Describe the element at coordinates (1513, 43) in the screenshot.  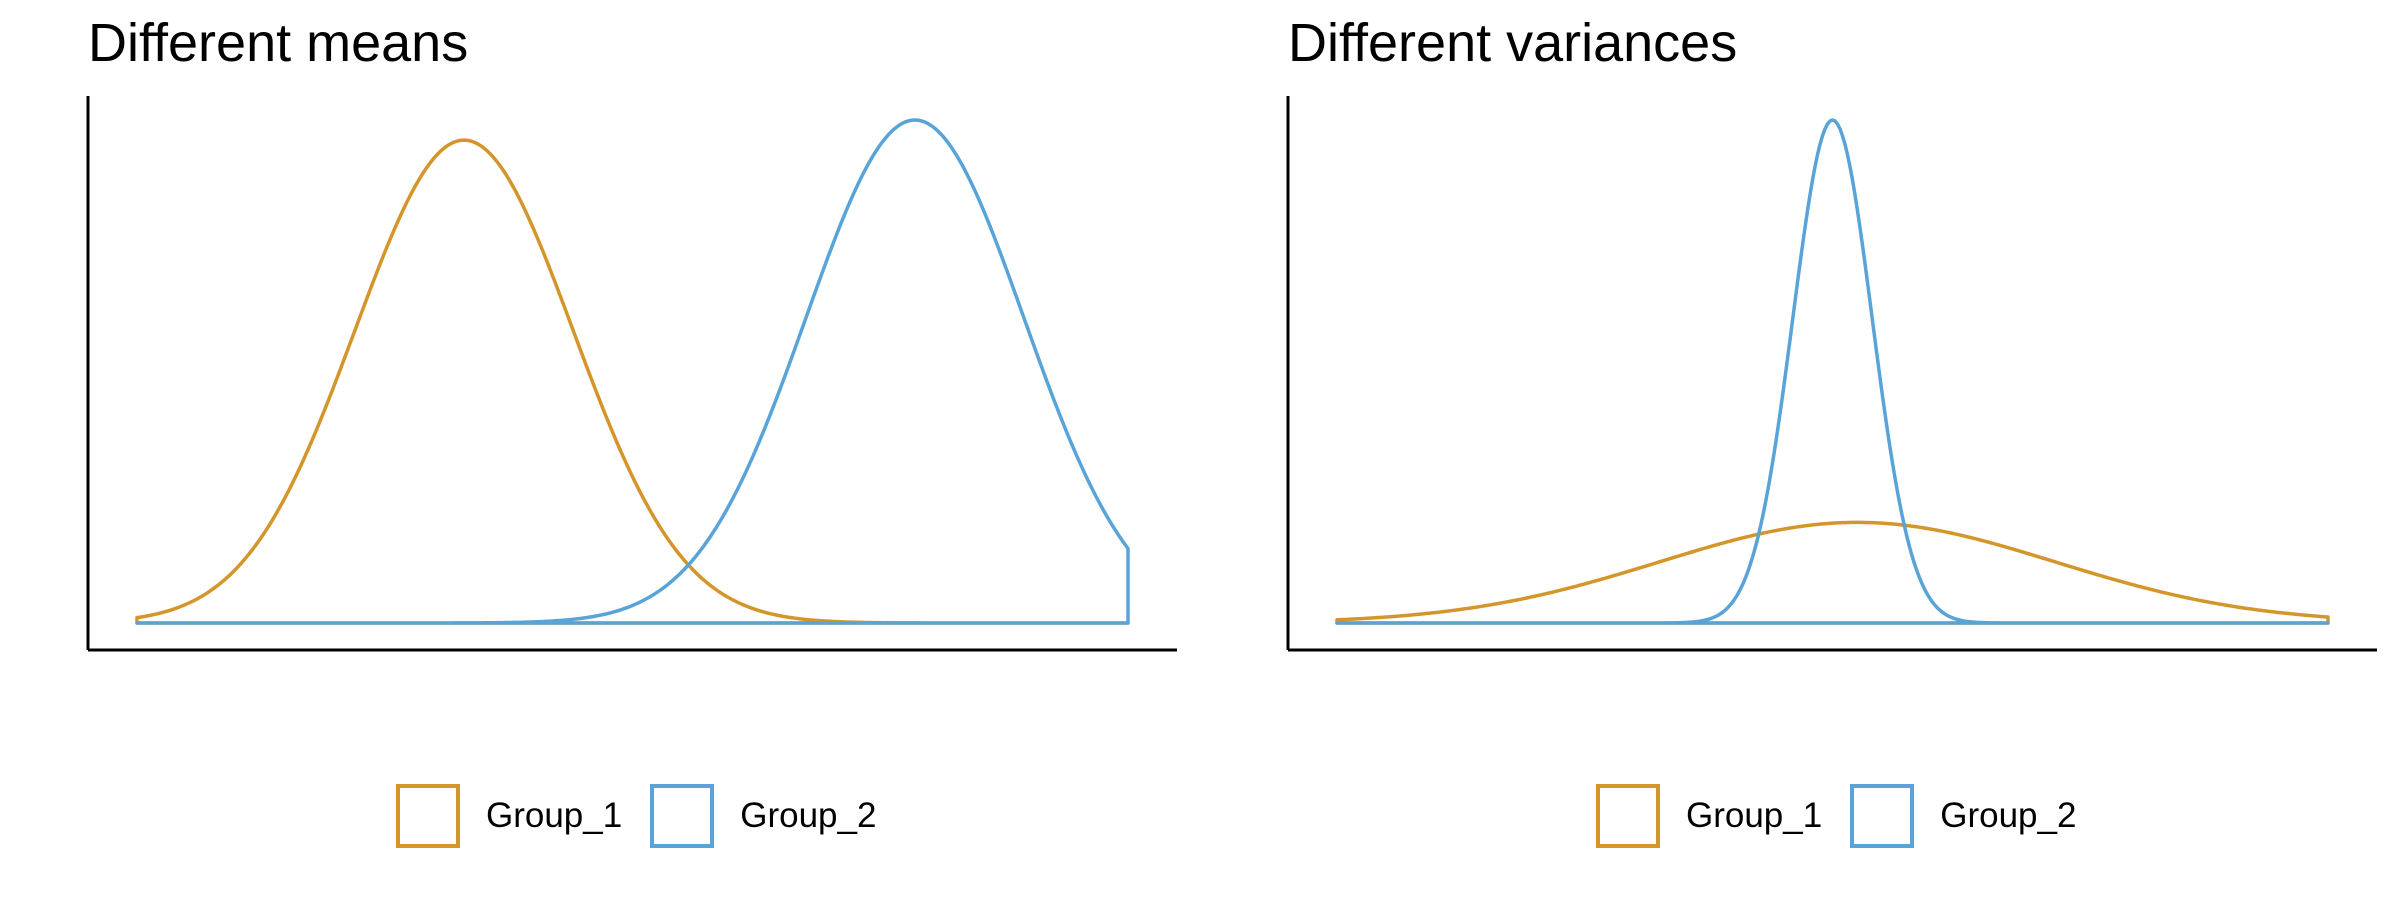
I see `chart-title: Different variances` at that location.